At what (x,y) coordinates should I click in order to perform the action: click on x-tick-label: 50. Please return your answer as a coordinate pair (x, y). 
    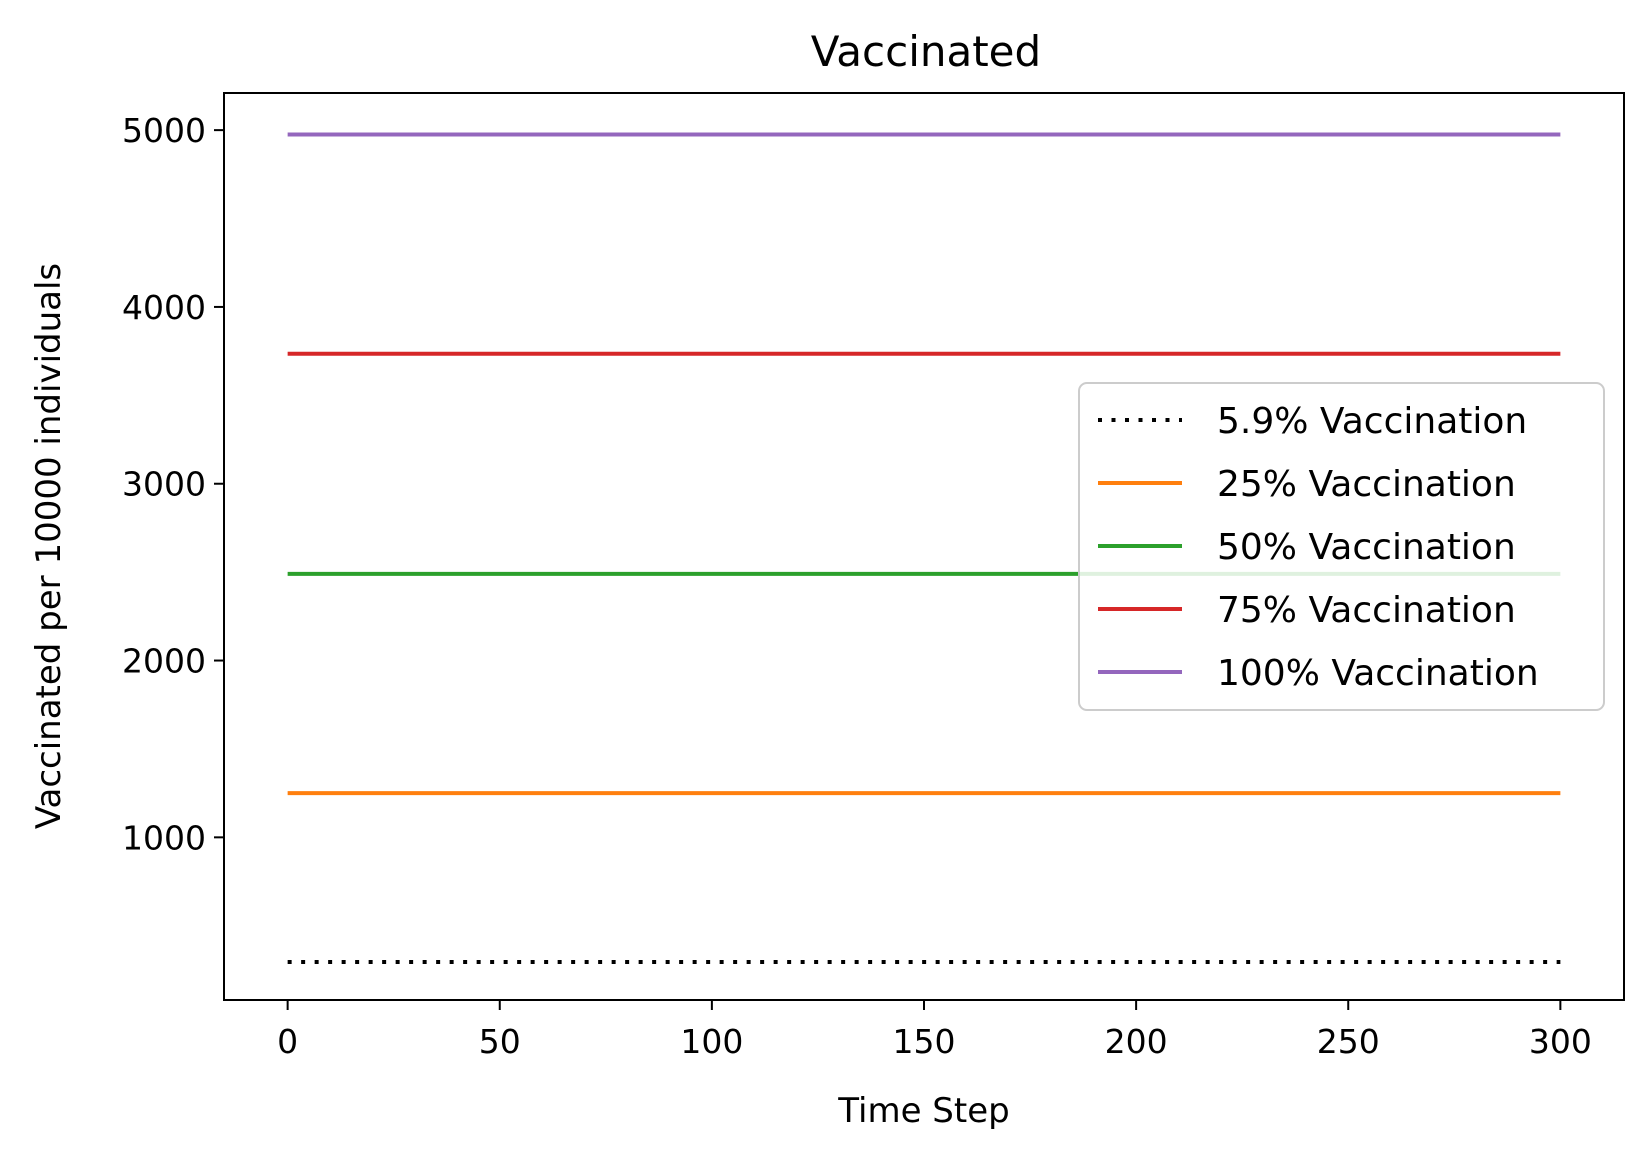
    Looking at the image, I should click on (500, 1041).